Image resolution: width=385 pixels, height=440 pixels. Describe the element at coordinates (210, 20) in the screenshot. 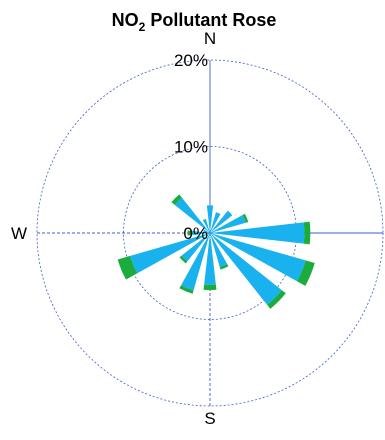

I see `chart-title-rest: Pollutant Rose` at that location.